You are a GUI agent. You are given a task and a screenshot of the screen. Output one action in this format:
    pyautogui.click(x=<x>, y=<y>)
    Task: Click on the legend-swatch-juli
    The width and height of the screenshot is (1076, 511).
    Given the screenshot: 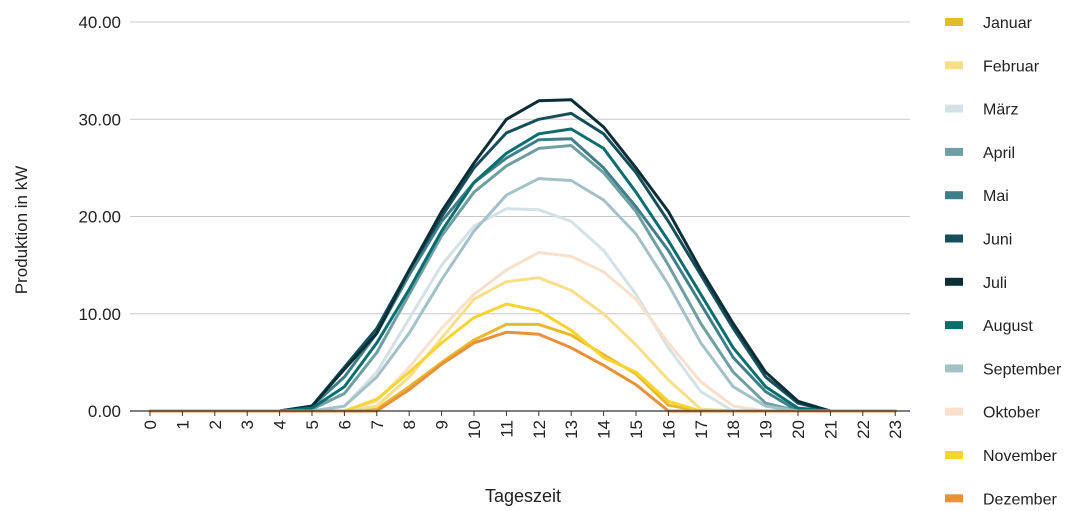 What is the action you would take?
    pyautogui.click(x=954, y=281)
    